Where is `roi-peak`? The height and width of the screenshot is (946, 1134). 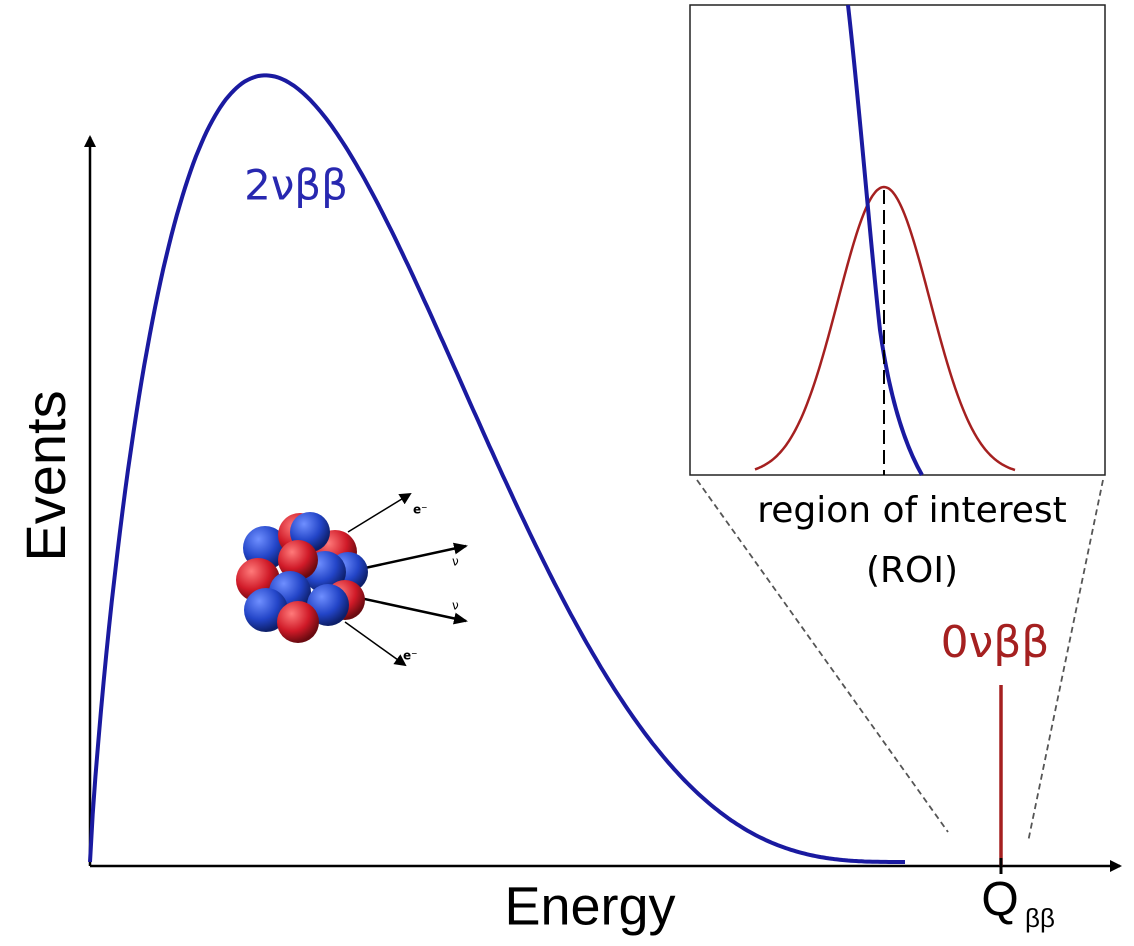
roi-peak is located at coordinates (885, 328).